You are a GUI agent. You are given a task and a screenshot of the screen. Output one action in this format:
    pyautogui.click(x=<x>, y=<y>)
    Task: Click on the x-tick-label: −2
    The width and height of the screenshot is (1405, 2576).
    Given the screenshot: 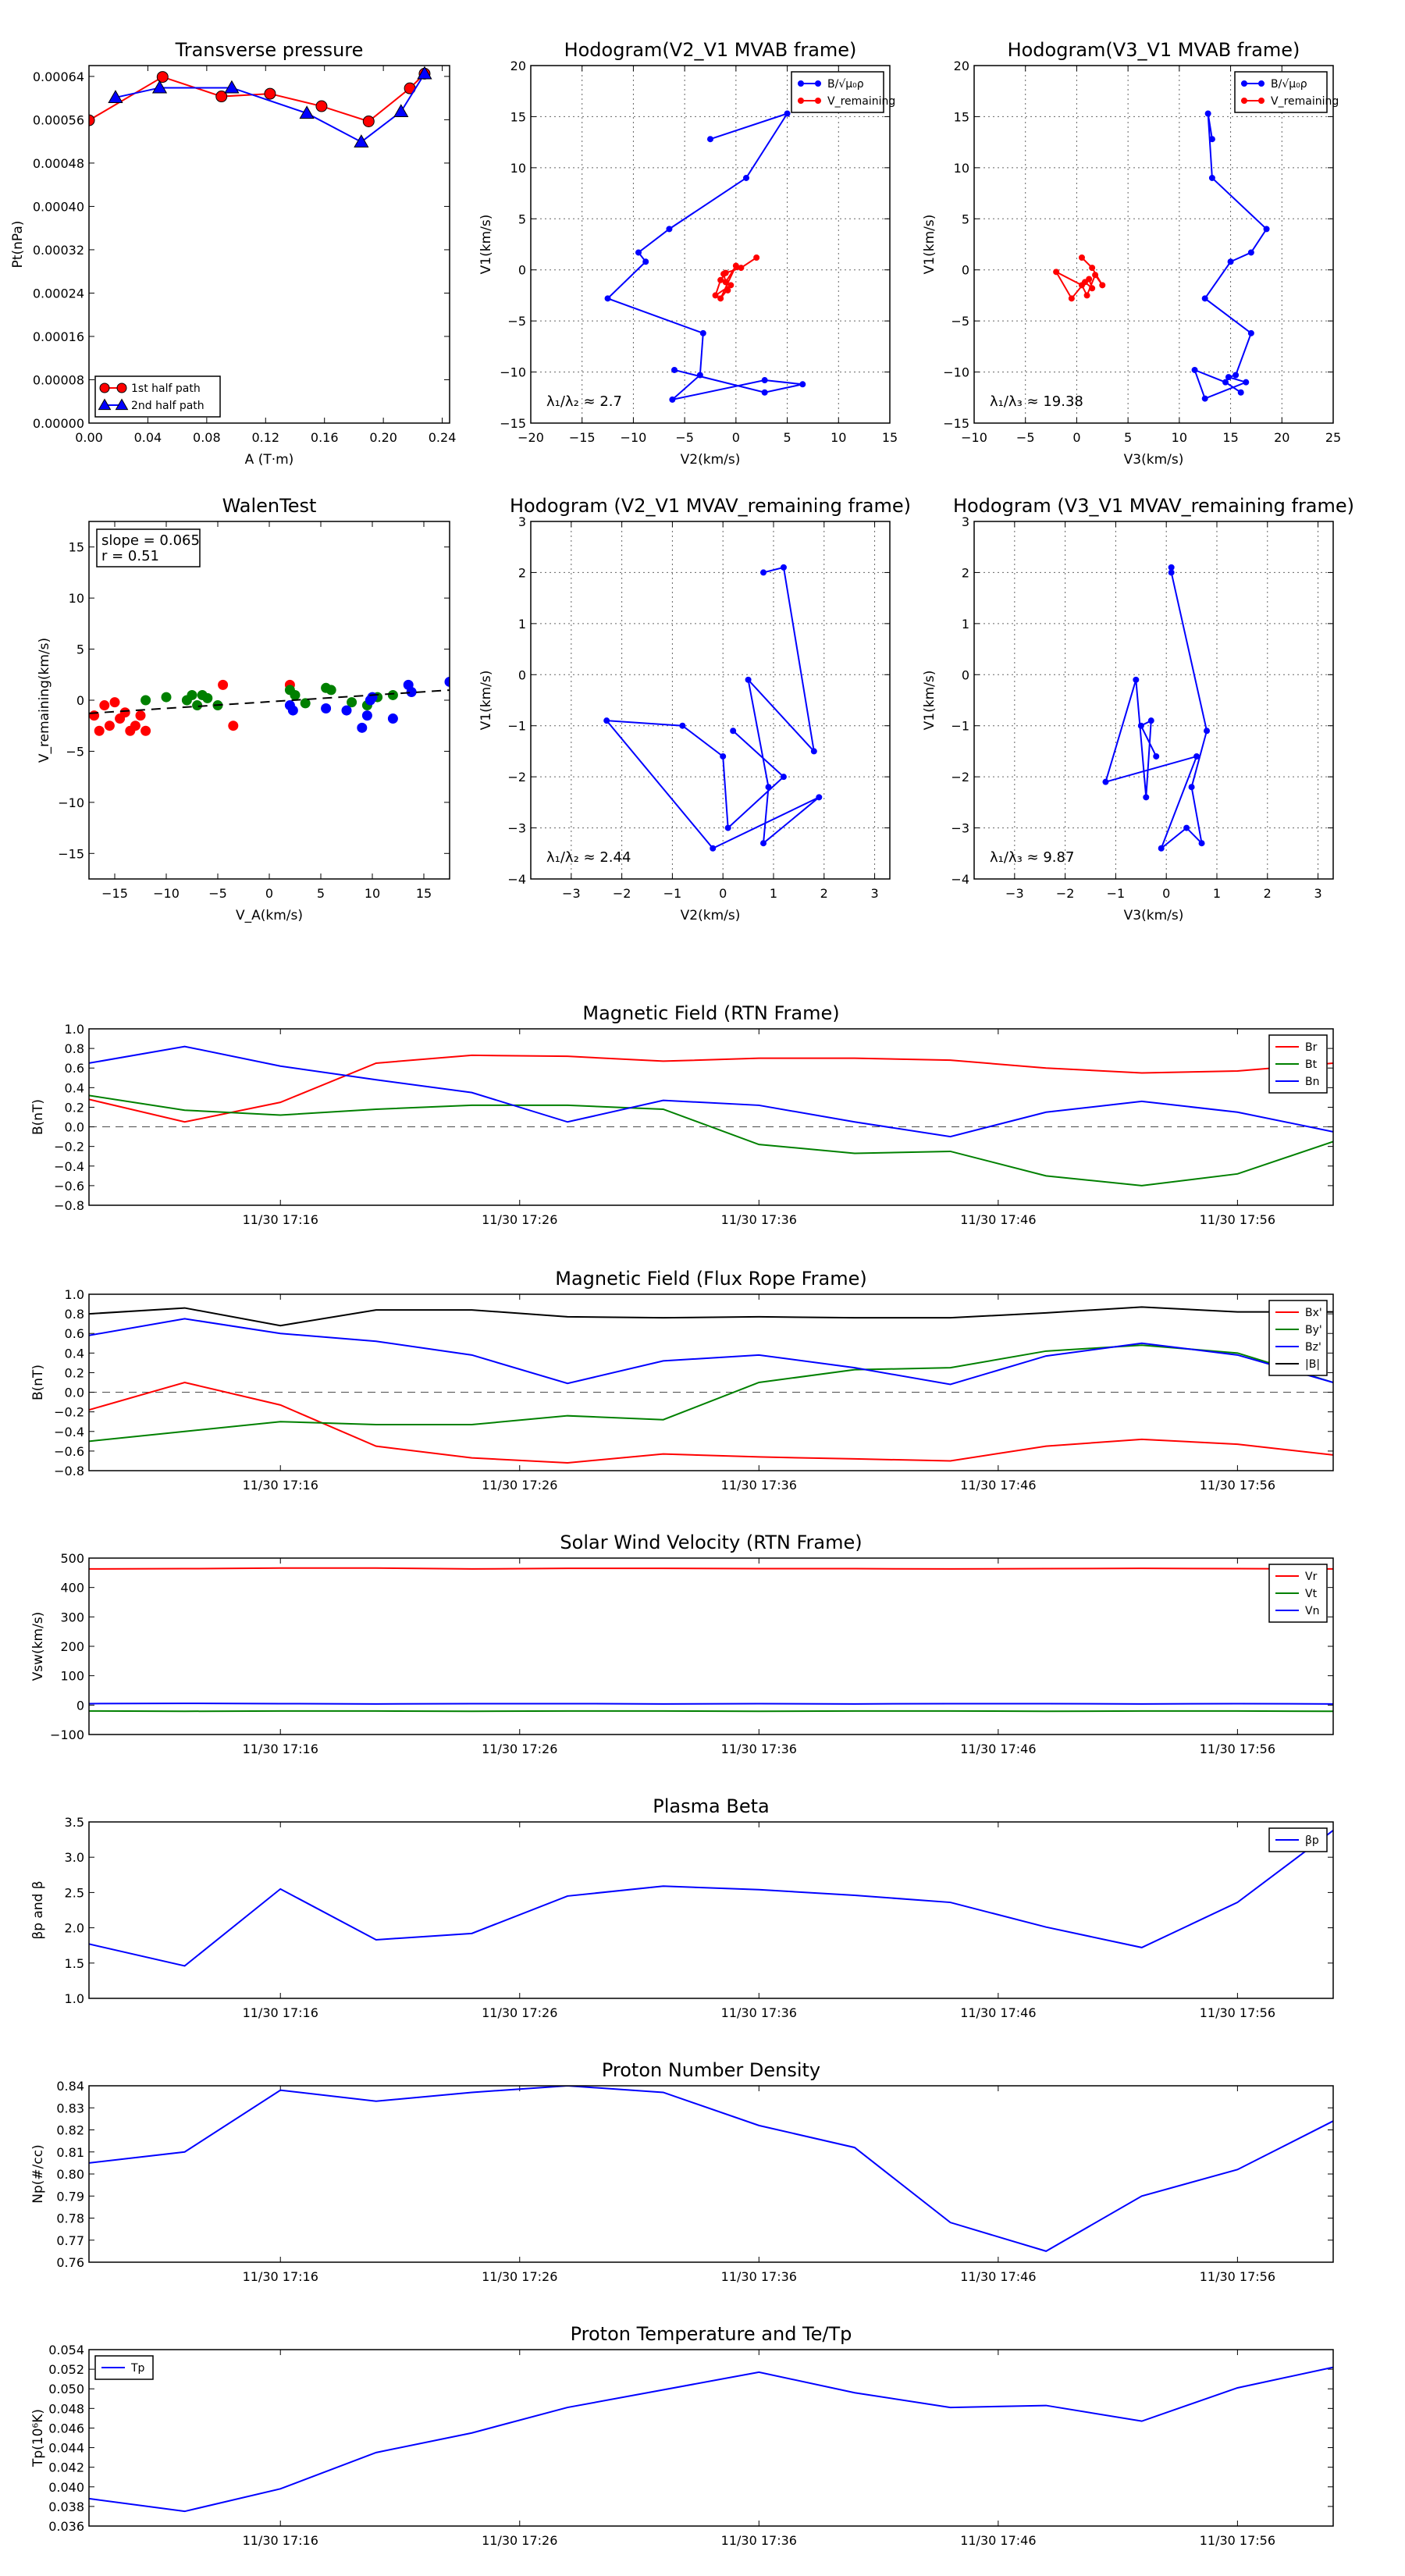 What is the action you would take?
    pyautogui.click(x=622, y=893)
    